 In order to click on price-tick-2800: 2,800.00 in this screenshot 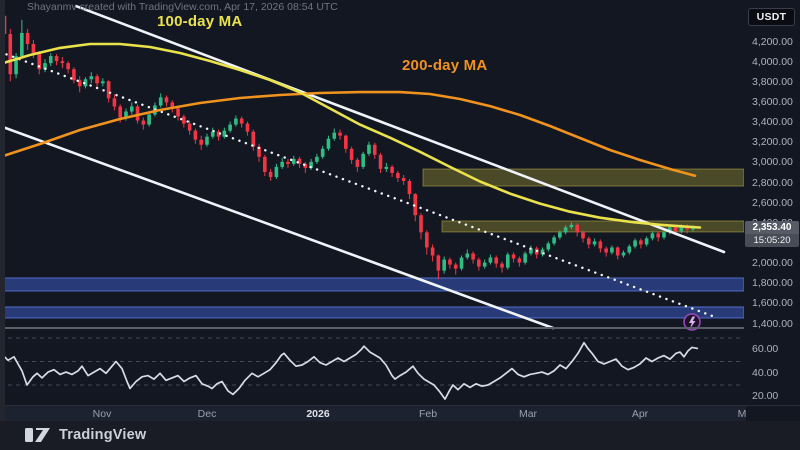, I will do `click(772, 182)`.